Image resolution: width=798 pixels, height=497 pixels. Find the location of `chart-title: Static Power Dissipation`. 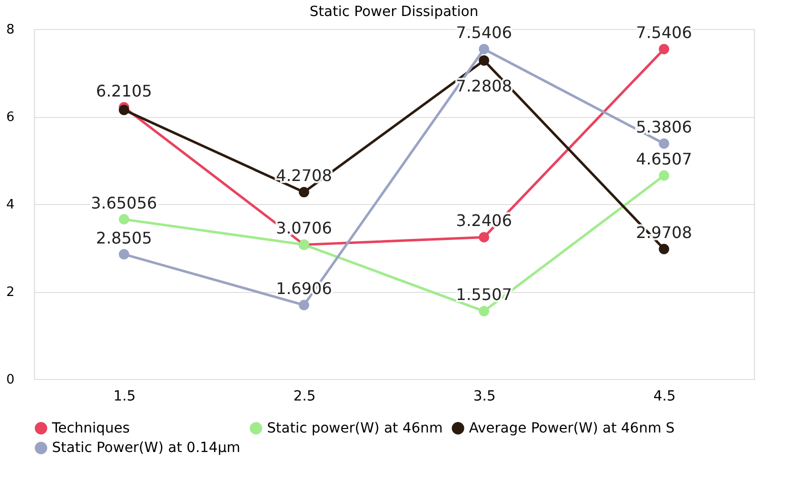

chart-title: Static Power Dissipation is located at coordinates (394, 12).